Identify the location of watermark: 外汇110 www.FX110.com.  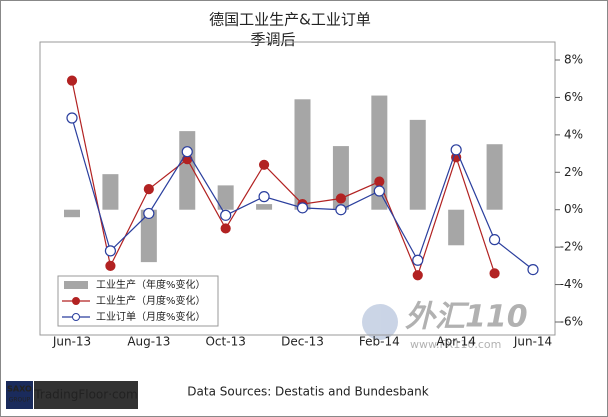
(445, 325).